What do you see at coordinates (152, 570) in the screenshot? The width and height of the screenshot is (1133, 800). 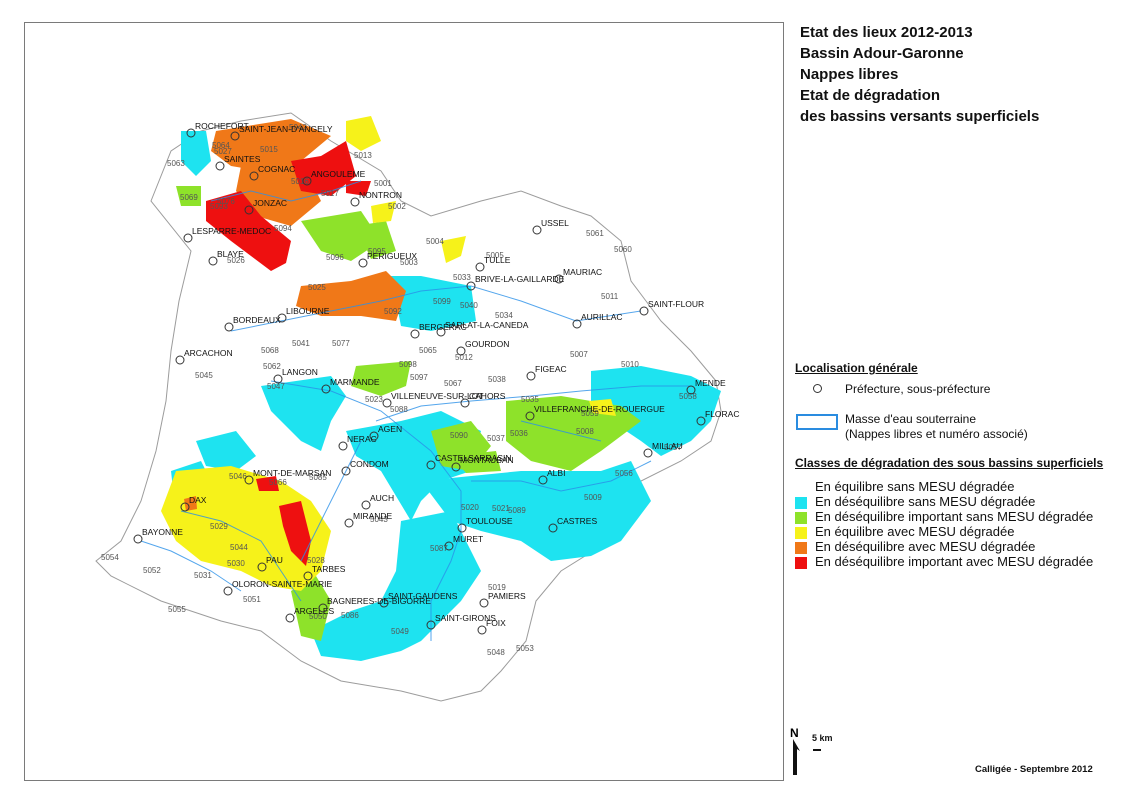 I see `zone-label: 5052` at bounding box center [152, 570].